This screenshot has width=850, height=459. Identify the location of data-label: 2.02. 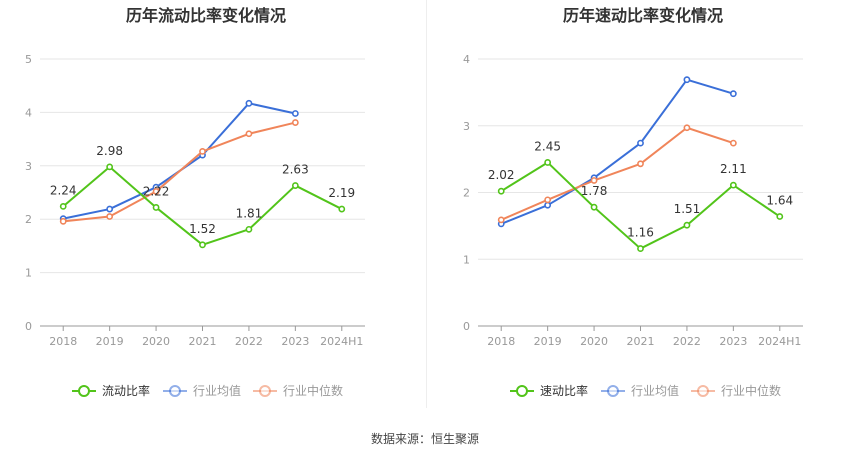
(501, 175).